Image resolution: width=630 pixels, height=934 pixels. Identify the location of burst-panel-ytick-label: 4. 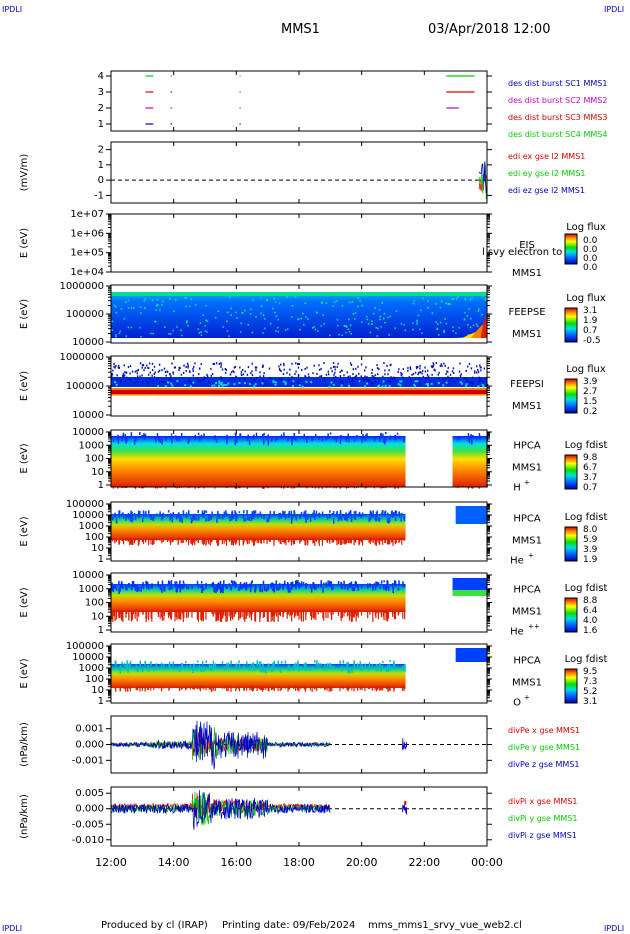
(101, 76).